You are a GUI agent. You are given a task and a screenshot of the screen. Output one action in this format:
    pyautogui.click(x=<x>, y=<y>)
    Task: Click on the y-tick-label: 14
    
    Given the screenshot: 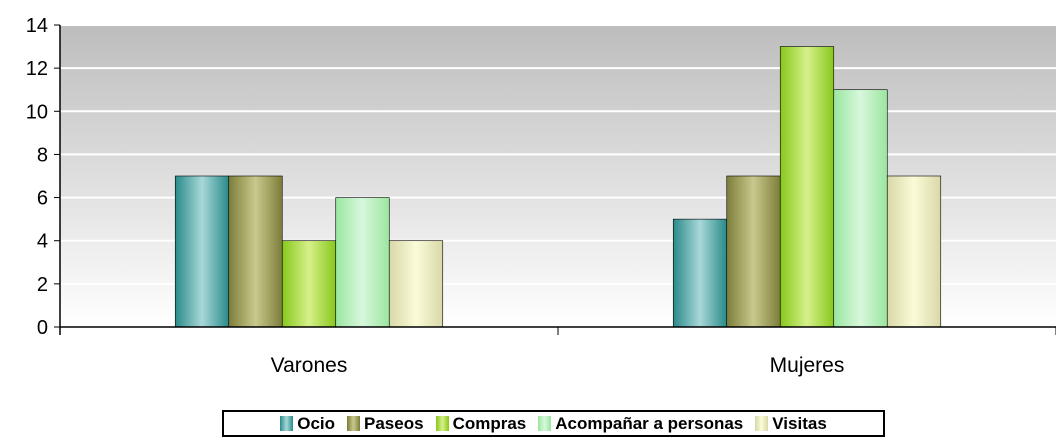 What is the action you would take?
    pyautogui.click(x=37, y=26)
    